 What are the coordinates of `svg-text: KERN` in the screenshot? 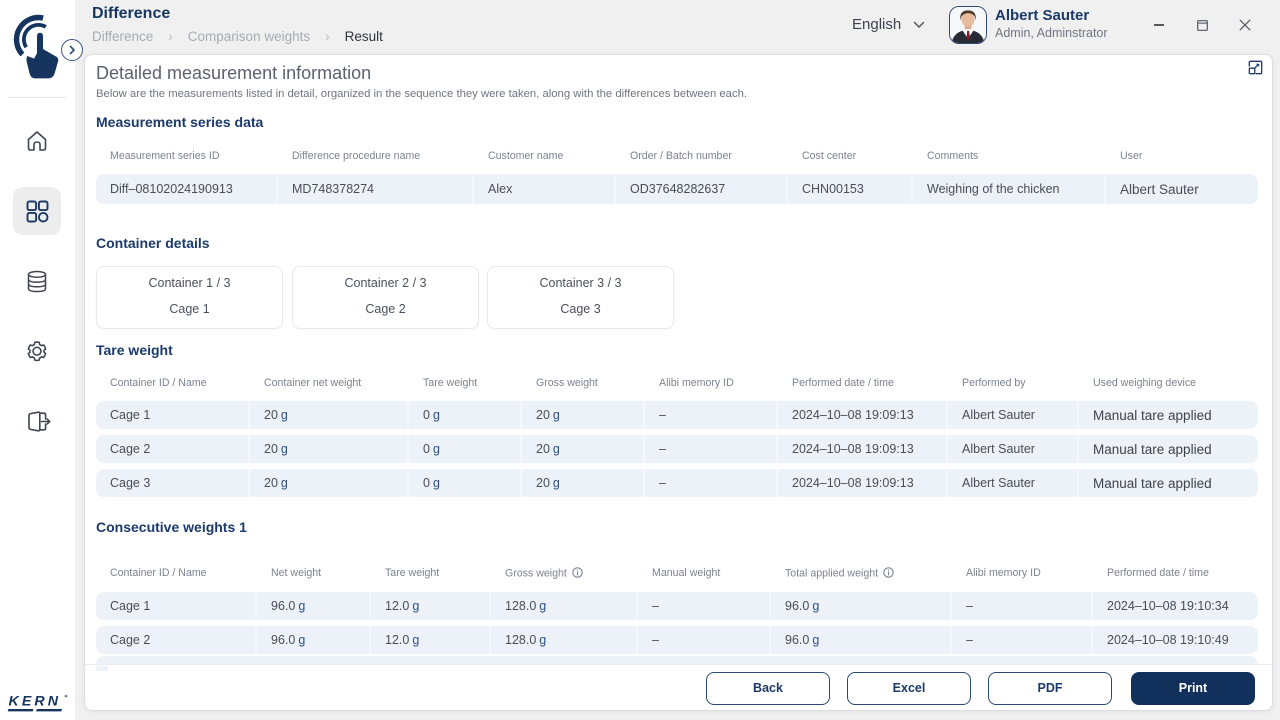 It's located at (35, 702).